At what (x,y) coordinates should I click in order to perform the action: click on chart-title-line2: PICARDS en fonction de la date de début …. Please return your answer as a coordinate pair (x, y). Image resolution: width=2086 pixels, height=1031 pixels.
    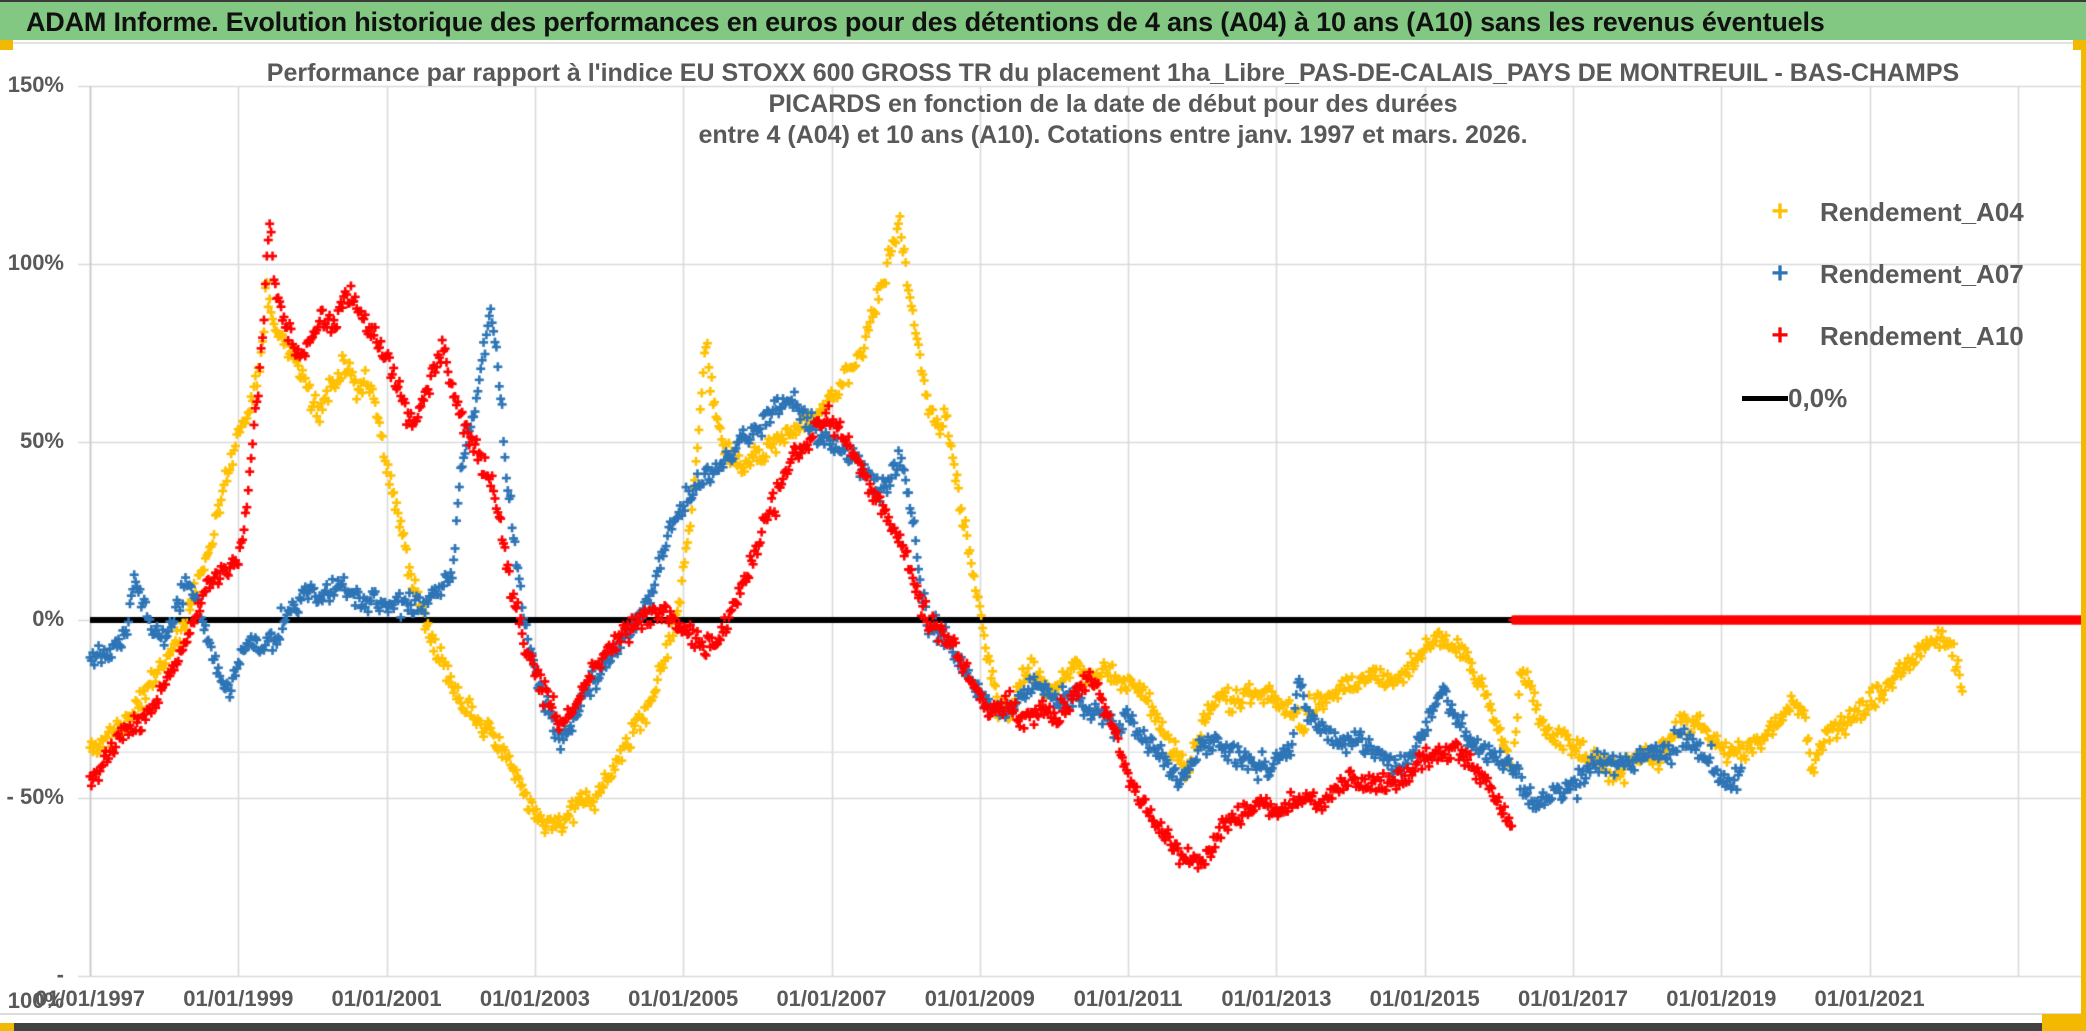
    Looking at the image, I should click on (1113, 104).